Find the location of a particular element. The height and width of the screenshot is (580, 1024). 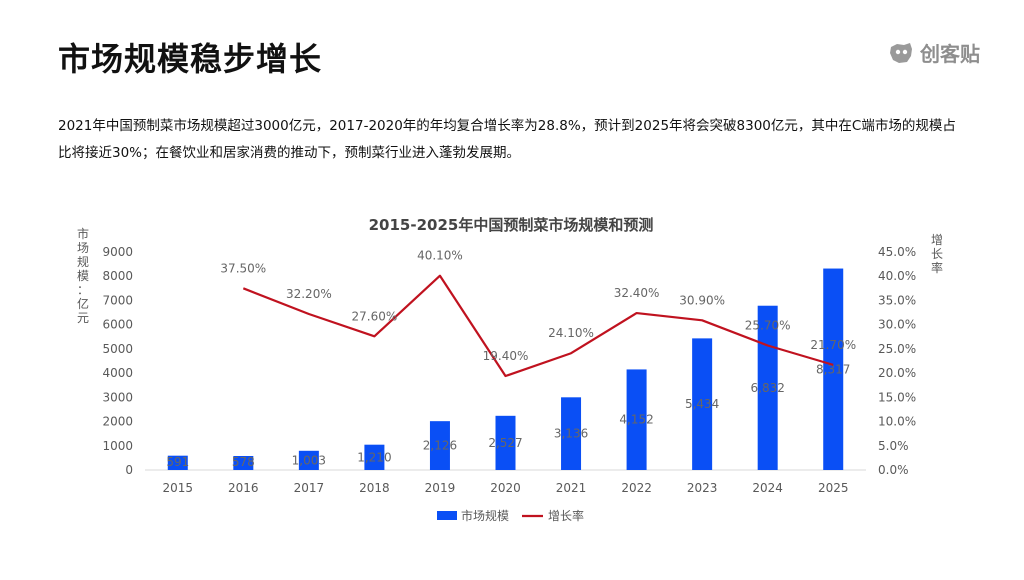

chart-legend: 市场规模 增长率 is located at coordinates (510, 515).